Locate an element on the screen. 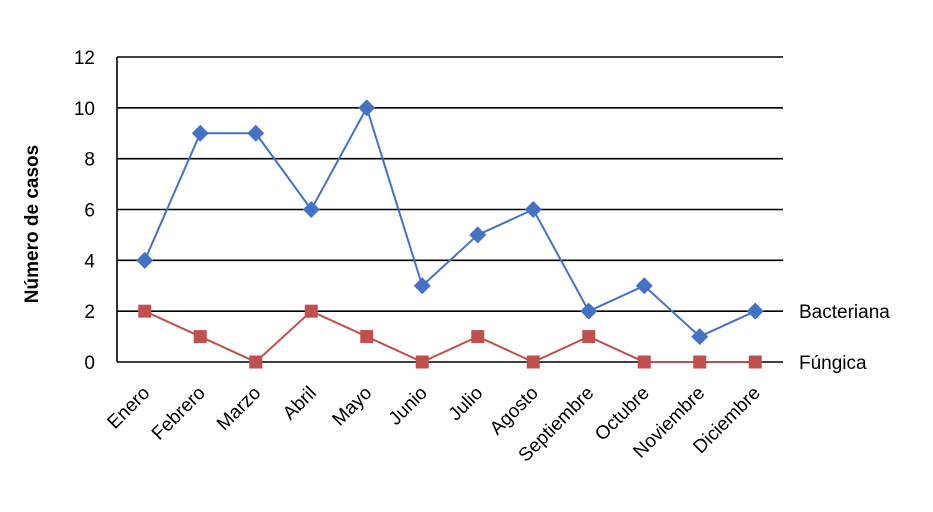  series-line is located at coordinates (450, 336).